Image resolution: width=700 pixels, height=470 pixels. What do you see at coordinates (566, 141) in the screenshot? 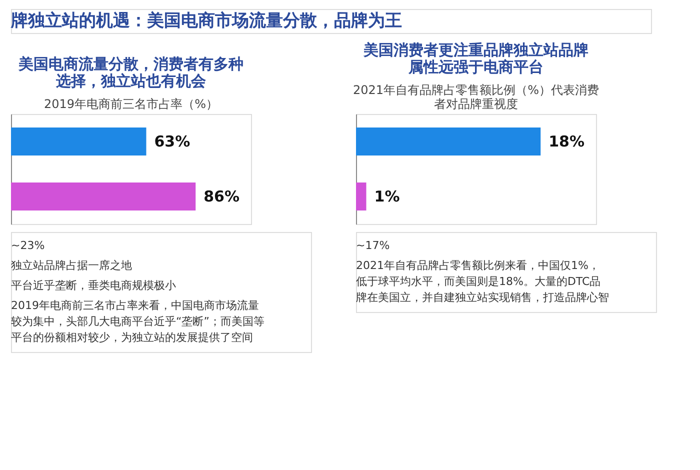
I see `data-label: 18%` at bounding box center [566, 141].